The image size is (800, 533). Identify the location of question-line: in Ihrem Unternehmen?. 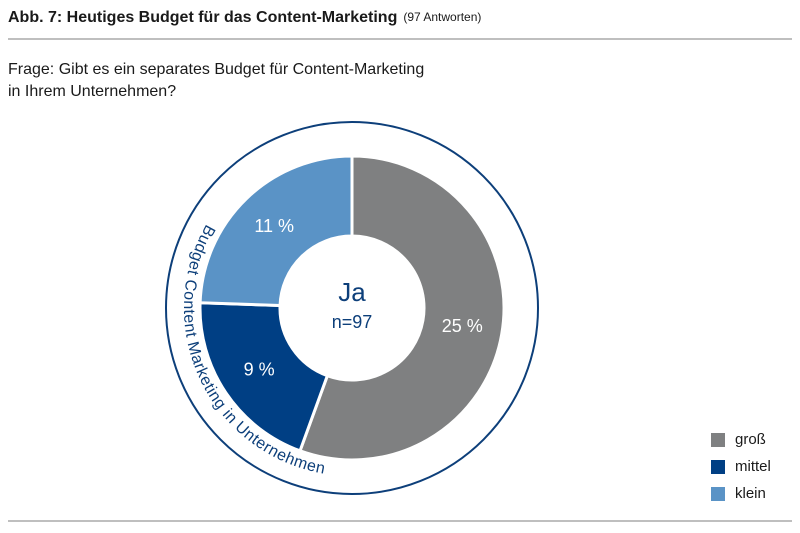
(92, 91).